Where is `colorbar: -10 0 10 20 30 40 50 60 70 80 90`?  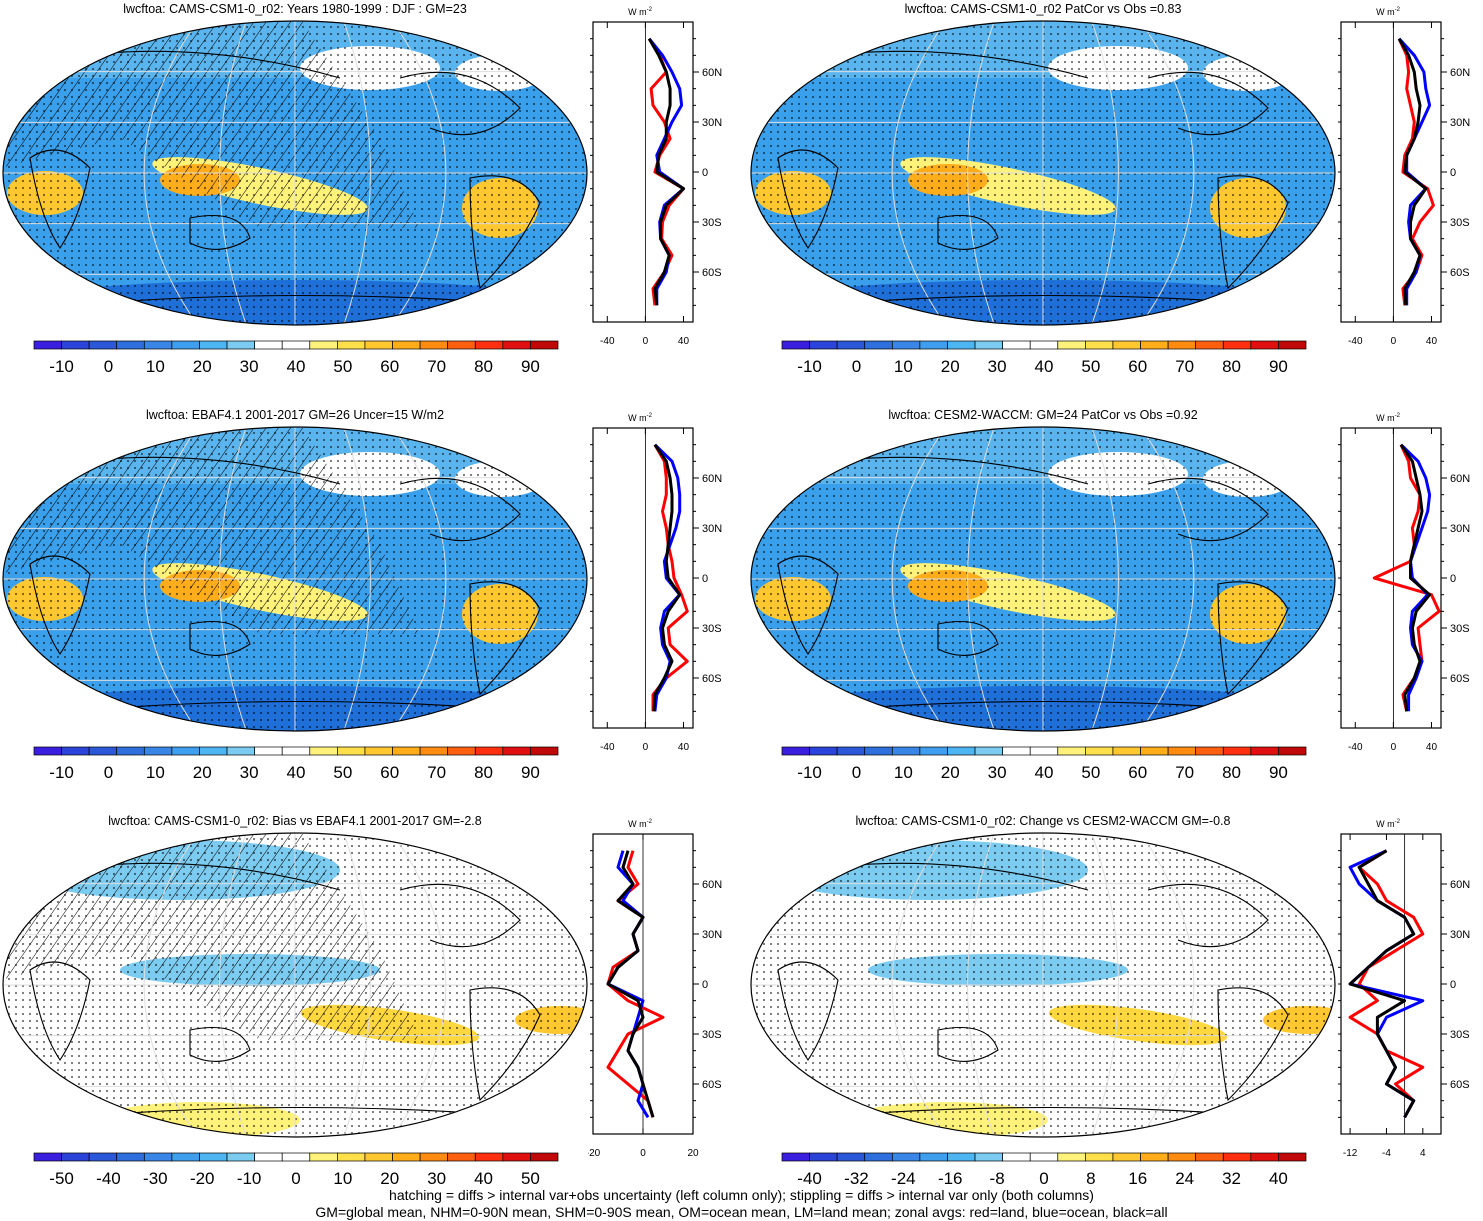
colorbar: -10 0 10 20 30 40 50 60 70 80 90 is located at coordinates (296, 358).